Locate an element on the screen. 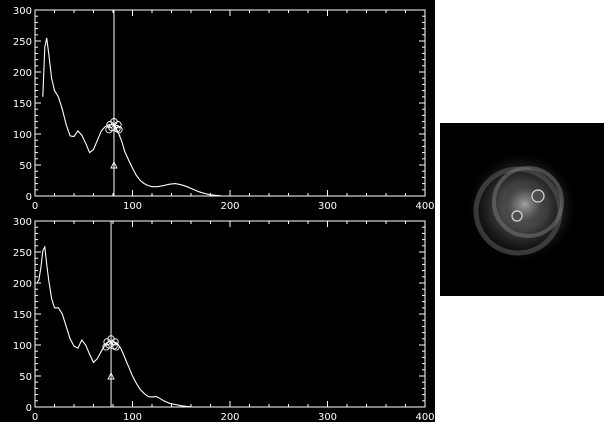  point-marker-lower is located at coordinates (517, 216).